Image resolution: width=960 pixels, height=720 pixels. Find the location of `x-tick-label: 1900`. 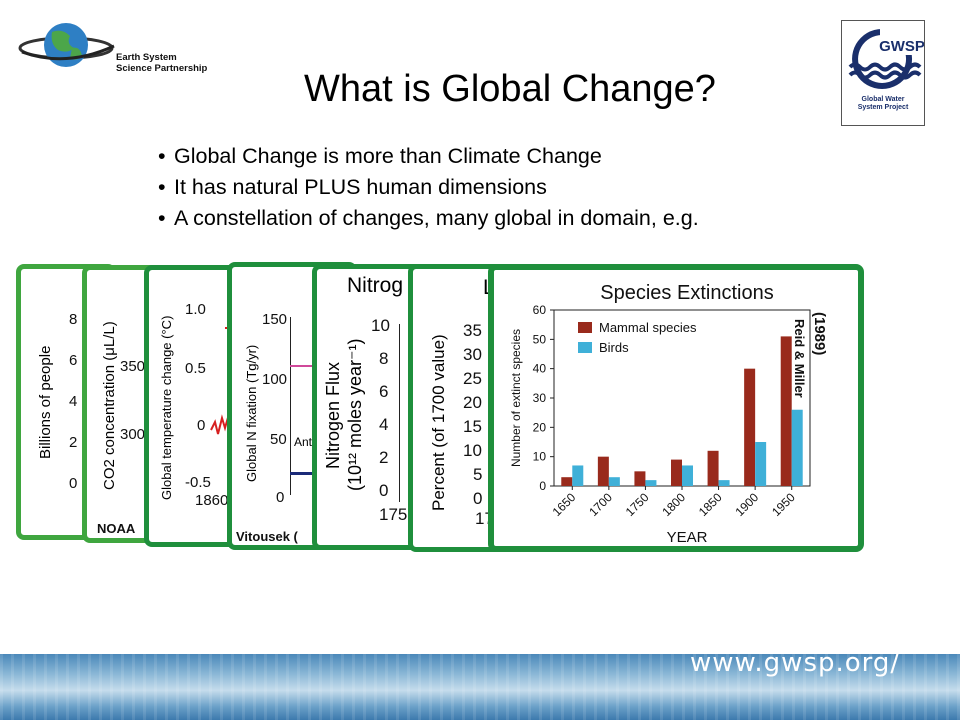

x-tick-label: 1900 is located at coordinates (746, 504).